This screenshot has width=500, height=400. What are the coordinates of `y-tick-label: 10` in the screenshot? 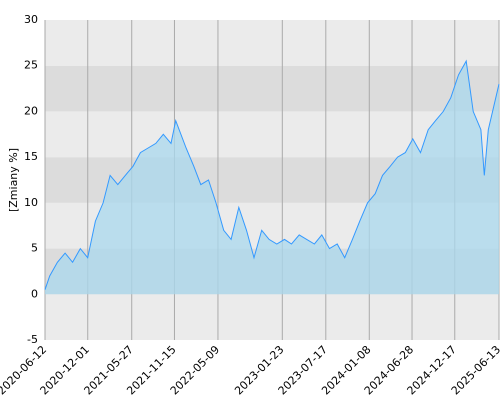 It's located at (31, 202).